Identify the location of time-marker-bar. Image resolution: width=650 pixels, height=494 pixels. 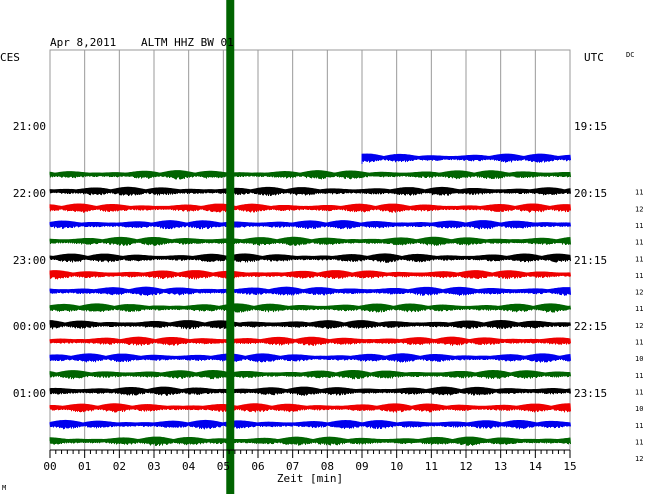
(230, 247).